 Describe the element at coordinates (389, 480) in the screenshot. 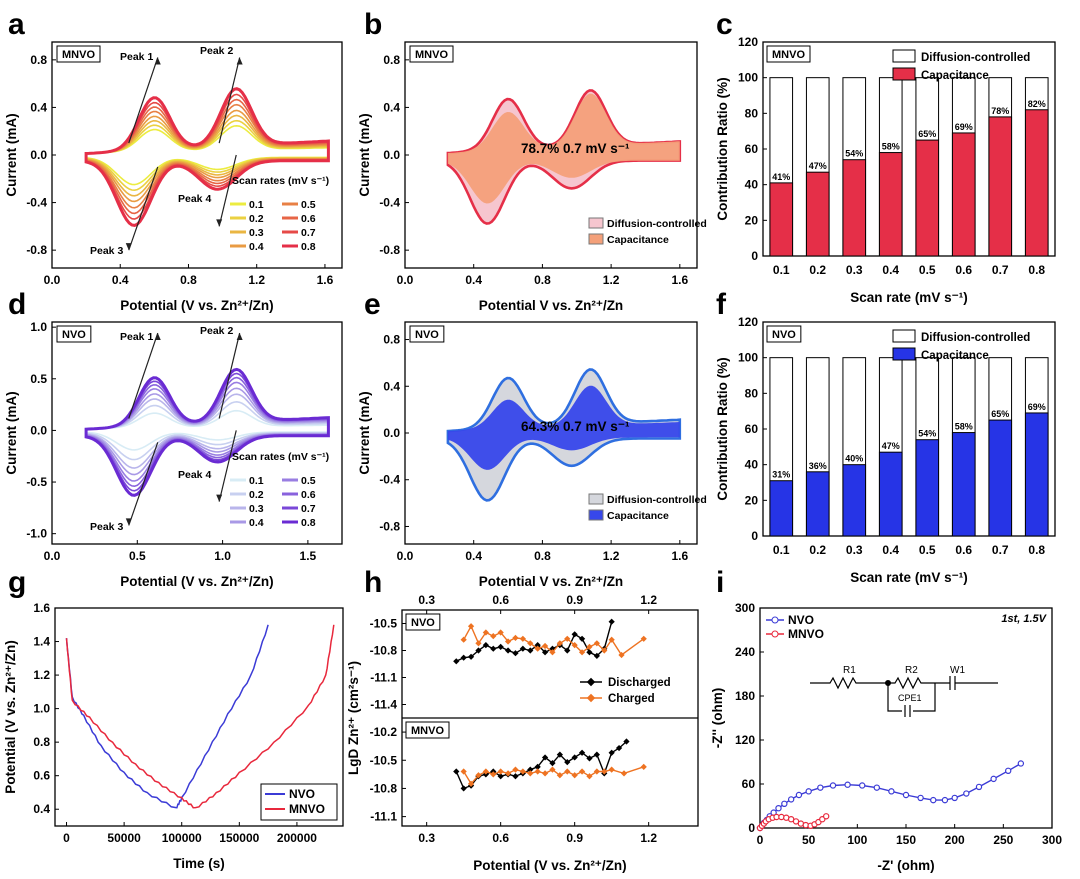

I see `y-tick-label: -0.4` at that location.